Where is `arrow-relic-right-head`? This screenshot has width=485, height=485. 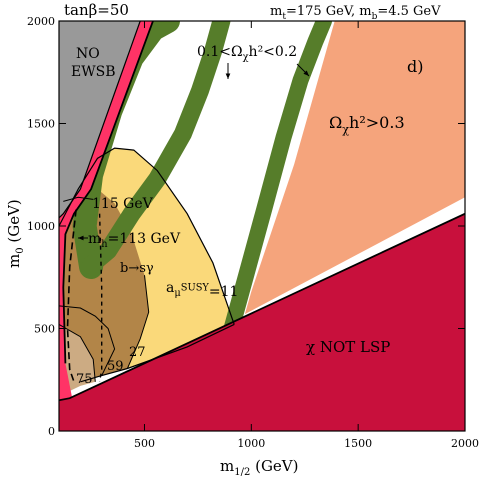
arrow-relic-right-head is located at coordinates (306, 73).